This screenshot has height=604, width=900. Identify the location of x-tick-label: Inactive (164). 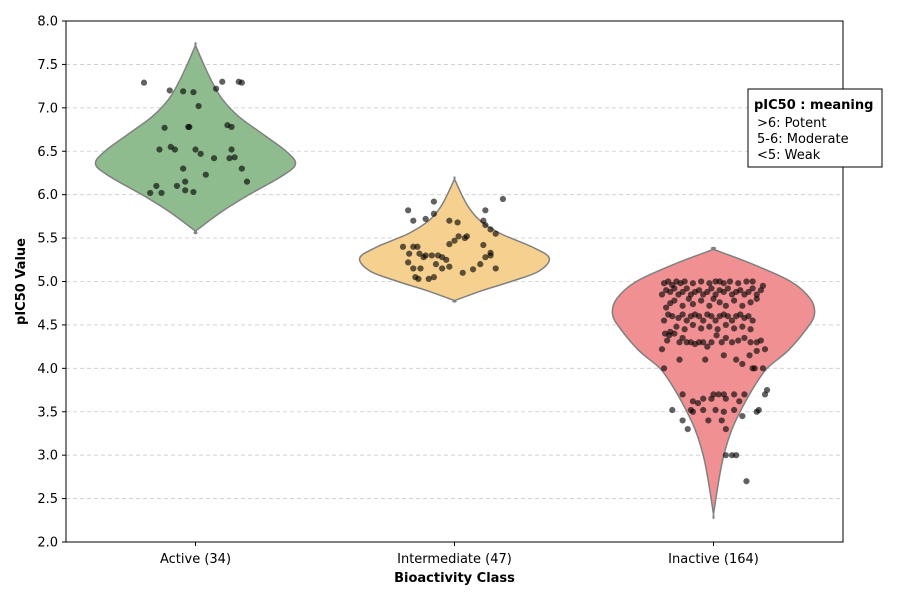
(713, 559).